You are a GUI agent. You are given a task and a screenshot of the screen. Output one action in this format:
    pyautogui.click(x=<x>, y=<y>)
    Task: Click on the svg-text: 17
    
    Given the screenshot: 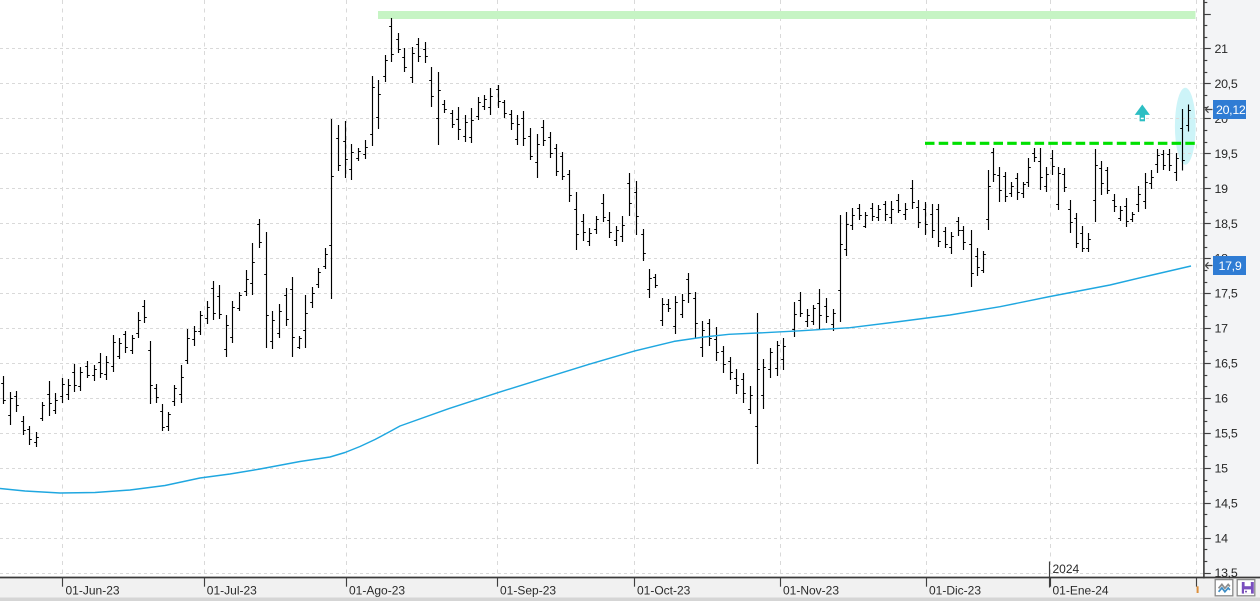 What is the action you would take?
    pyautogui.click(x=1222, y=329)
    